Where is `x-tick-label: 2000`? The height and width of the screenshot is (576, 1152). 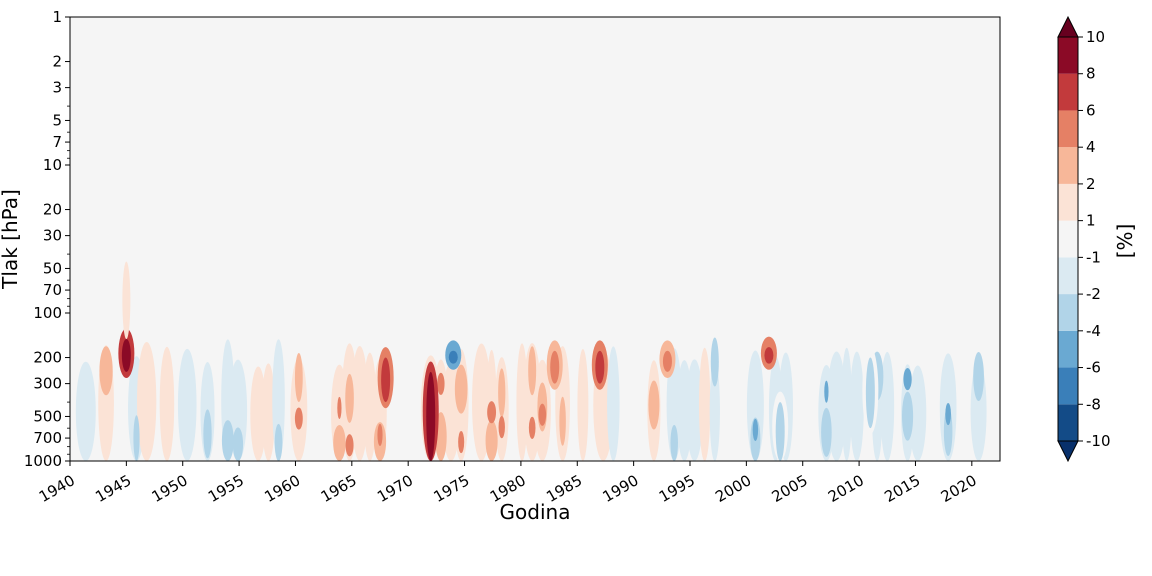 x-tick-label: 2000 is located at coordinates (733, 488).